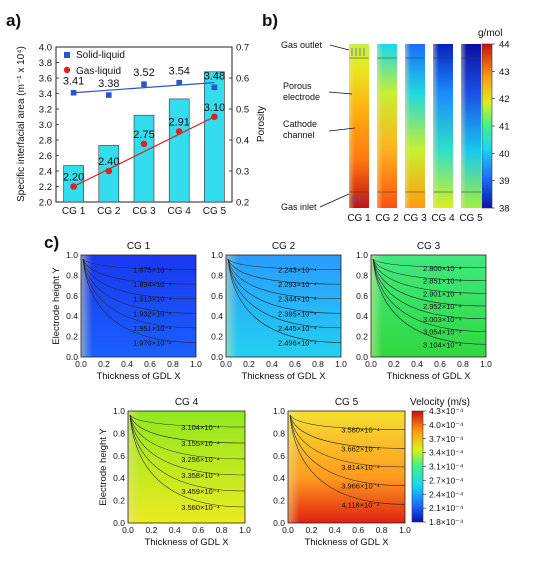  I want to click on contour-label: 2.496×10⁻⁴, so click(297, 342).